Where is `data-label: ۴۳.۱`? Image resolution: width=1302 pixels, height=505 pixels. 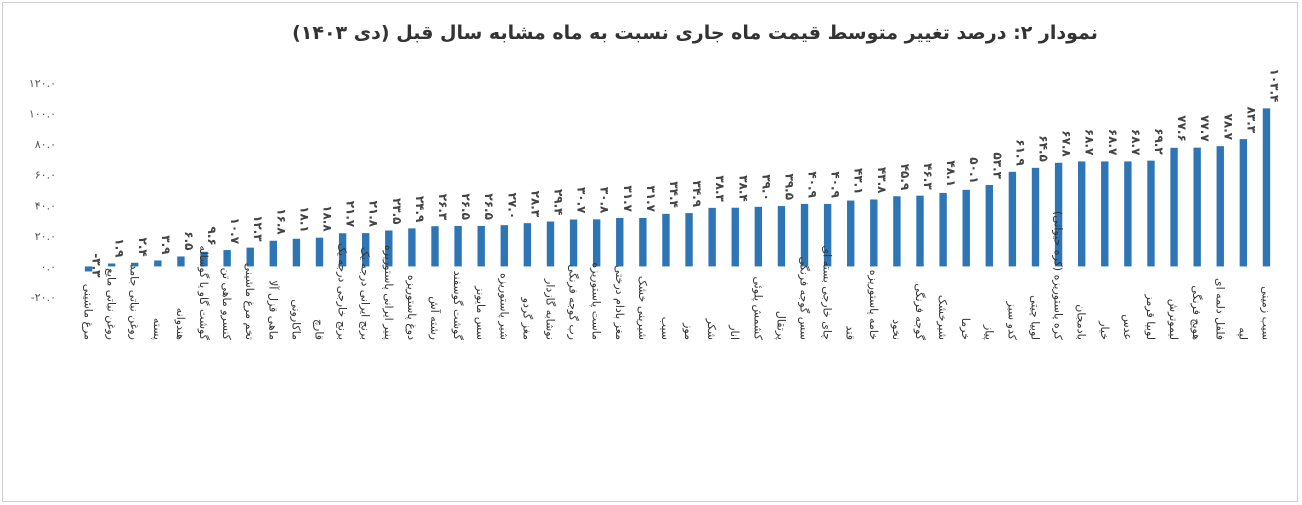
data-label: ۴۳.۱ is located at coordinates (859, 181).